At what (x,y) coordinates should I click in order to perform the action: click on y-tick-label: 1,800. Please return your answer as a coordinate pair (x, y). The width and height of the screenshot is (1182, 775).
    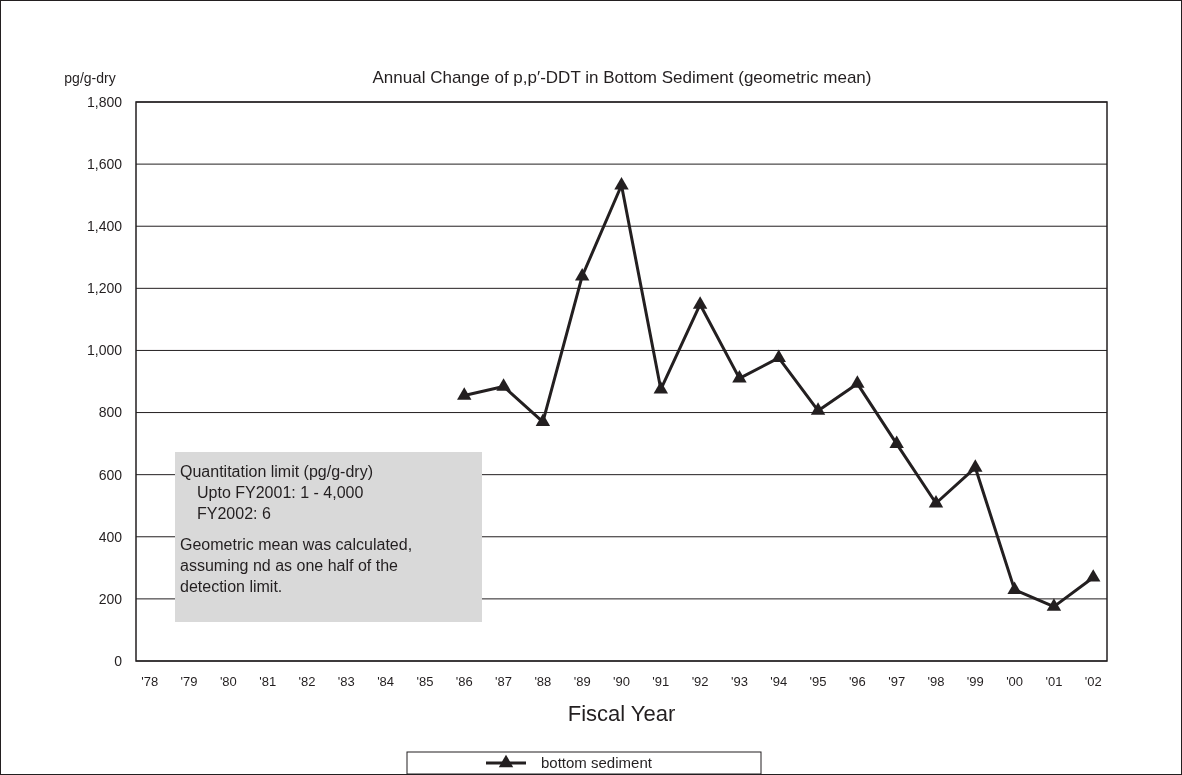
    Looking at the image, I should click on (104, 101).